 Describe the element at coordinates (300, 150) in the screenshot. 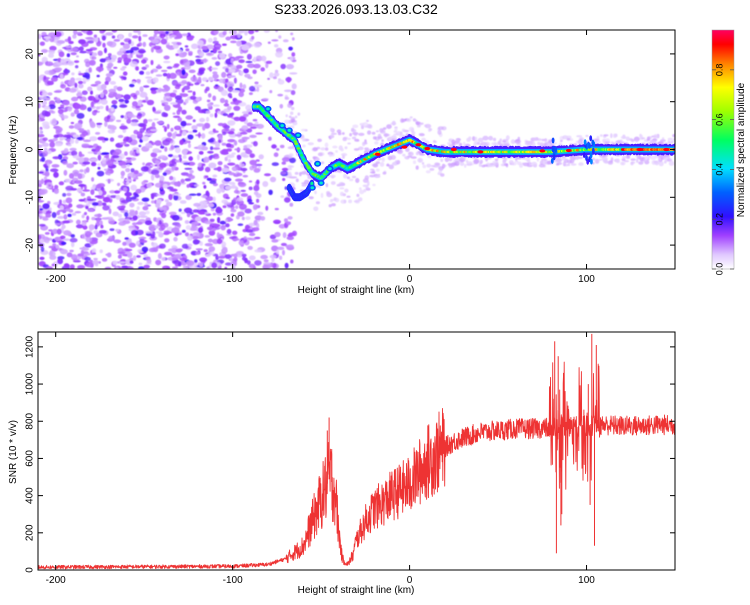

I see `ridge-peak` at that location.